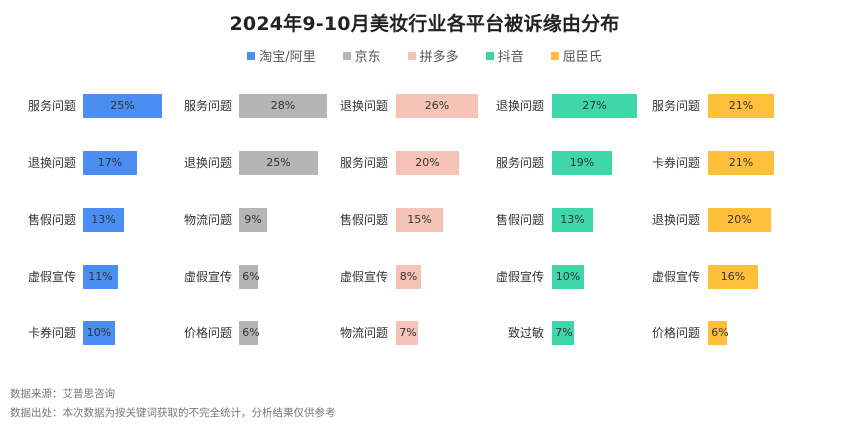  Describe the element at coordinates (62, 394) in the screenshot. I see `data-source: 数据来源：艾普思咨询` at that location.